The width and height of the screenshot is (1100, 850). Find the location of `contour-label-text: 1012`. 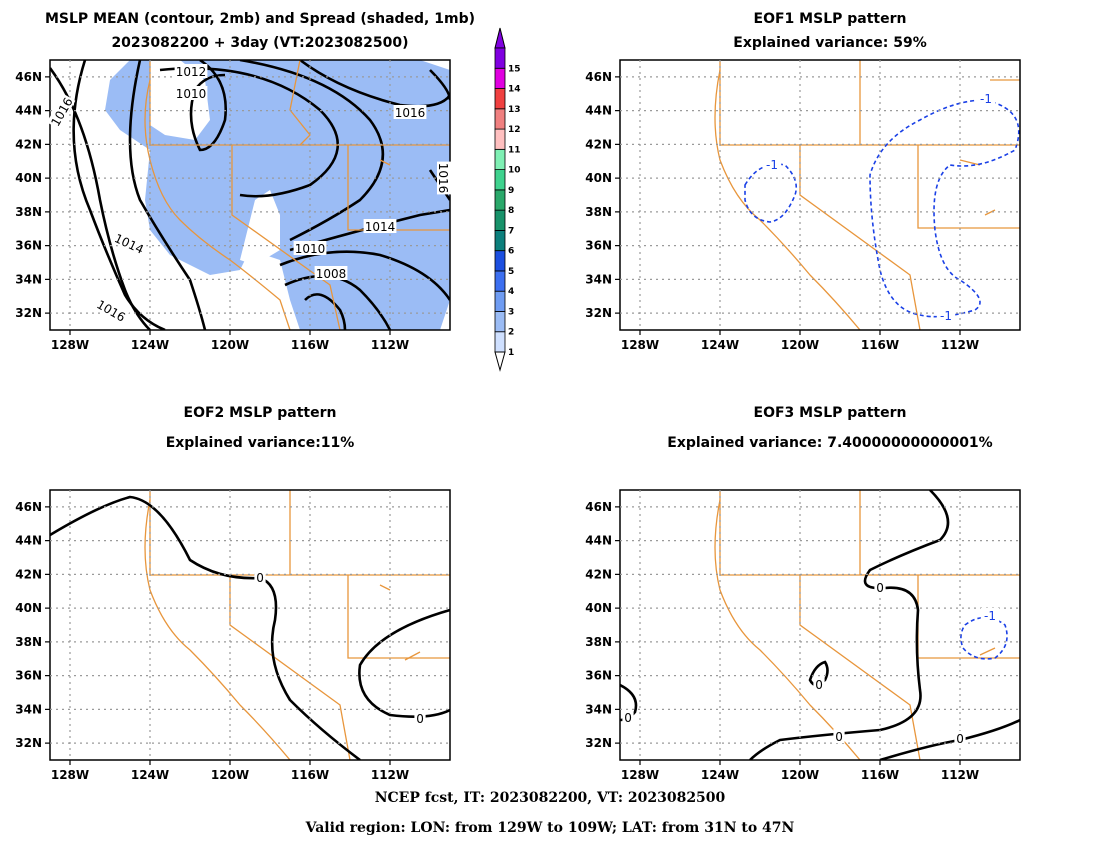

contour-label-text: 1012 is located at coordinates (191, 72).